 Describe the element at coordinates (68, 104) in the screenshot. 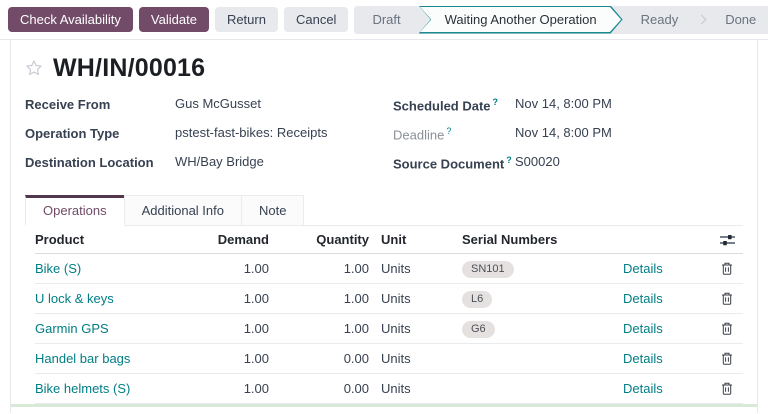

I see `field-label: Receive From` at that location.